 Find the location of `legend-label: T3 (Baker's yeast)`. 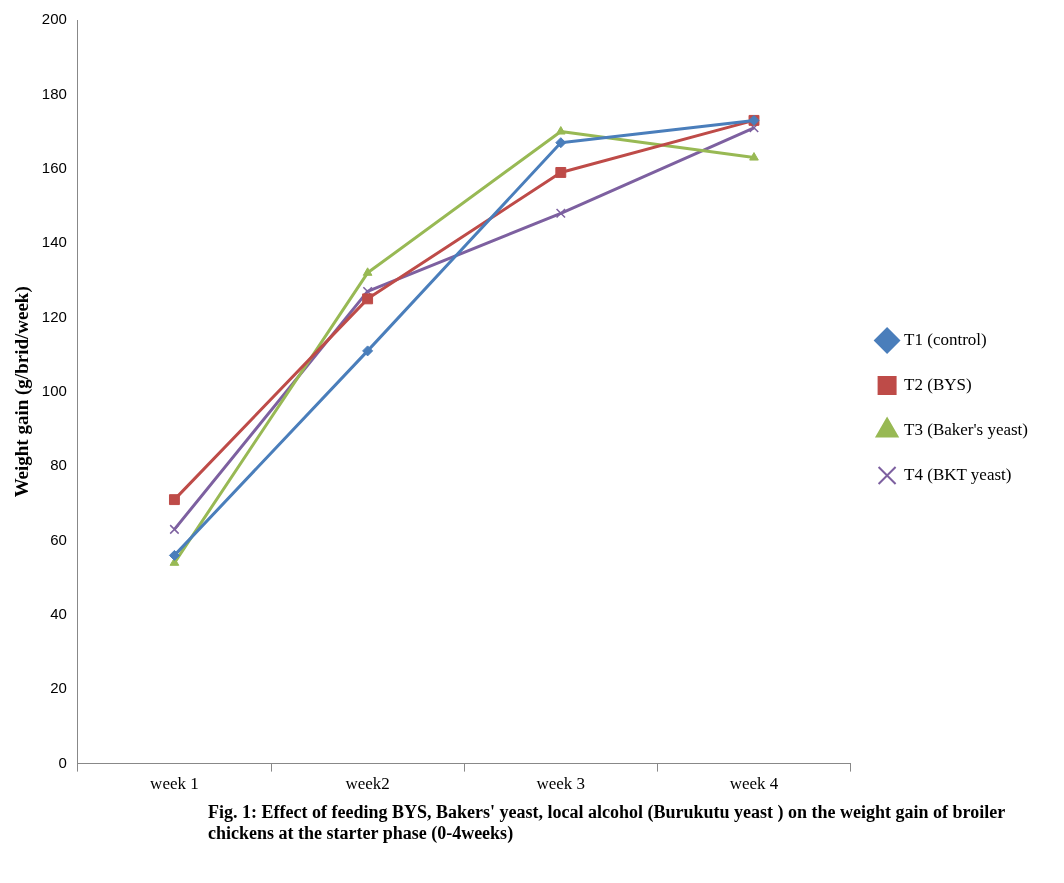

legend-label: T3 (Baker's yeast) is located at coordinates (966, 429).